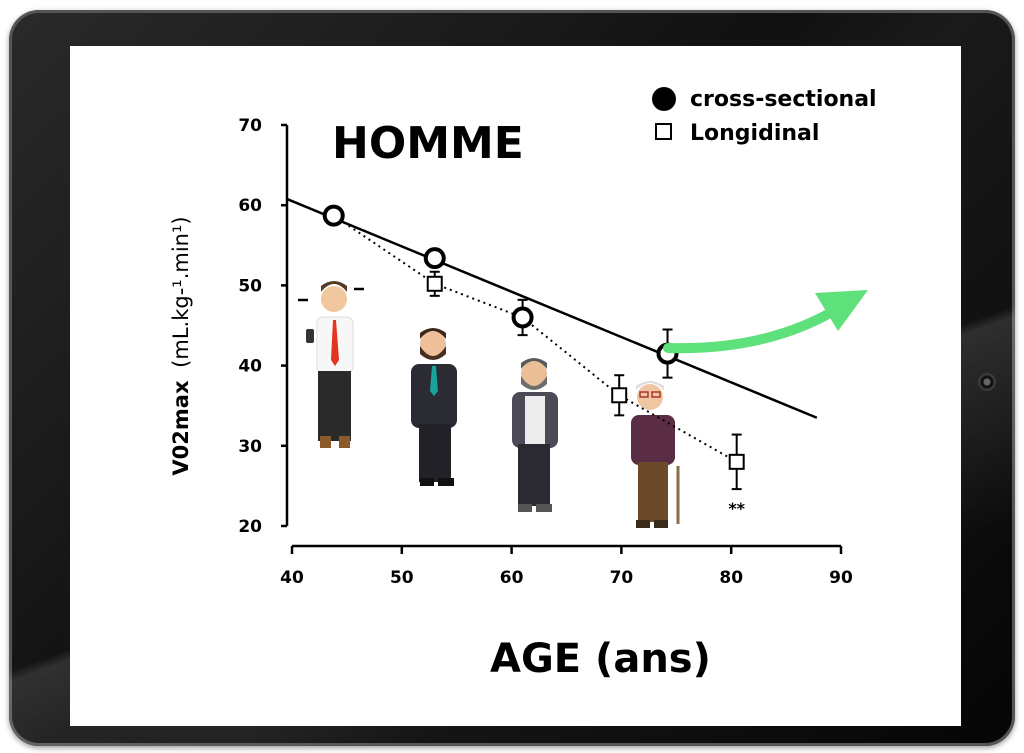 The height and width of the screenshot is (753, 1024). Describe the element at coordinates (292, 578) in the screenshot. I see `x-tick-label: 40` at that location.